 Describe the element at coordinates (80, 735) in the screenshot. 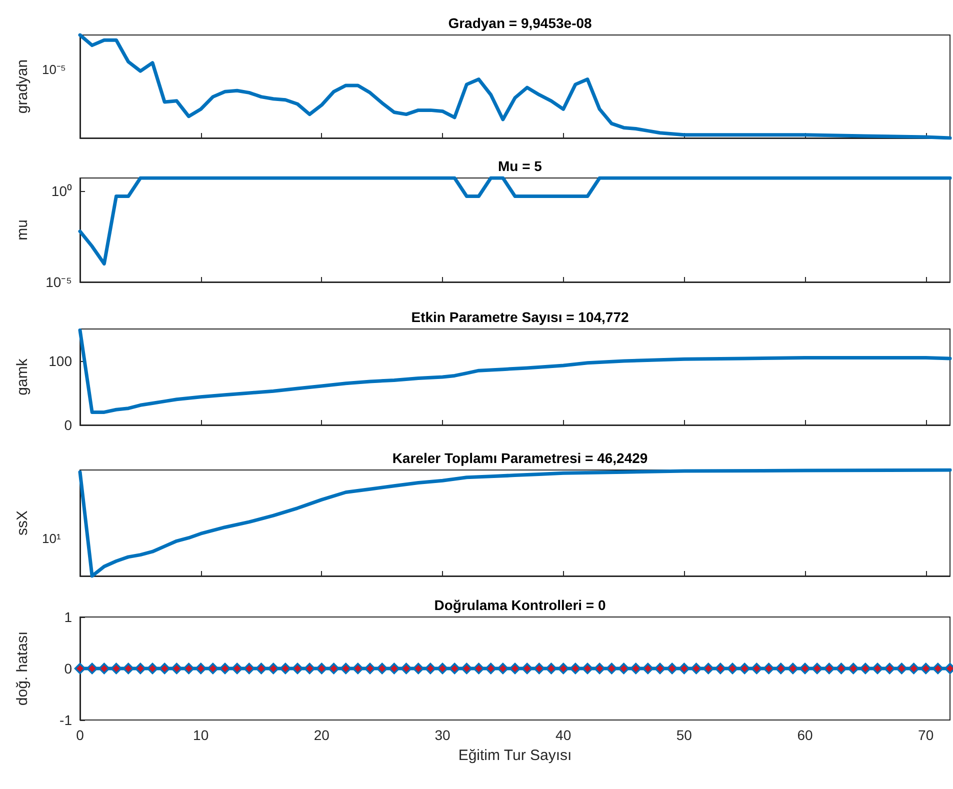

I see `x-tick-label: 0` at that location.